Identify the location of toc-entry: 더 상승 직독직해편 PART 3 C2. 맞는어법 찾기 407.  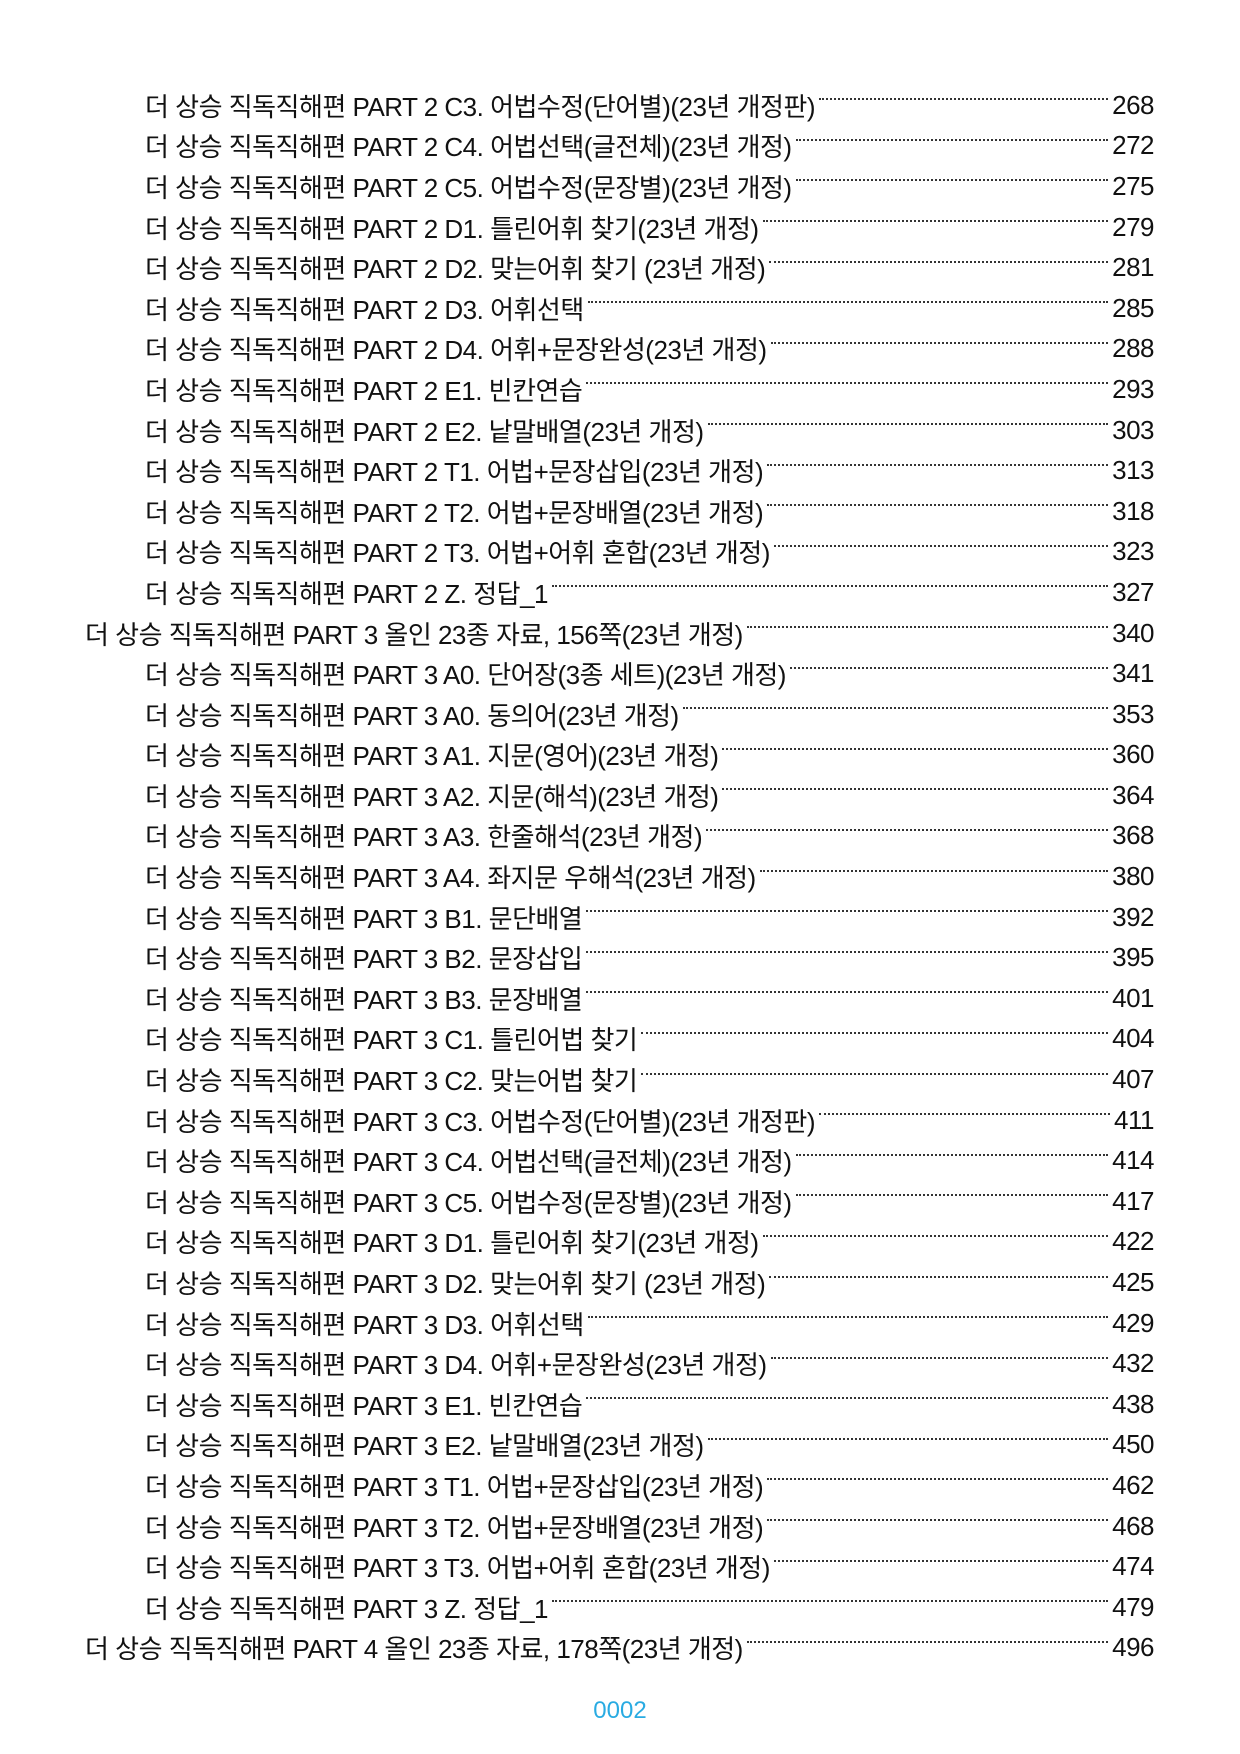
(577, 1079).